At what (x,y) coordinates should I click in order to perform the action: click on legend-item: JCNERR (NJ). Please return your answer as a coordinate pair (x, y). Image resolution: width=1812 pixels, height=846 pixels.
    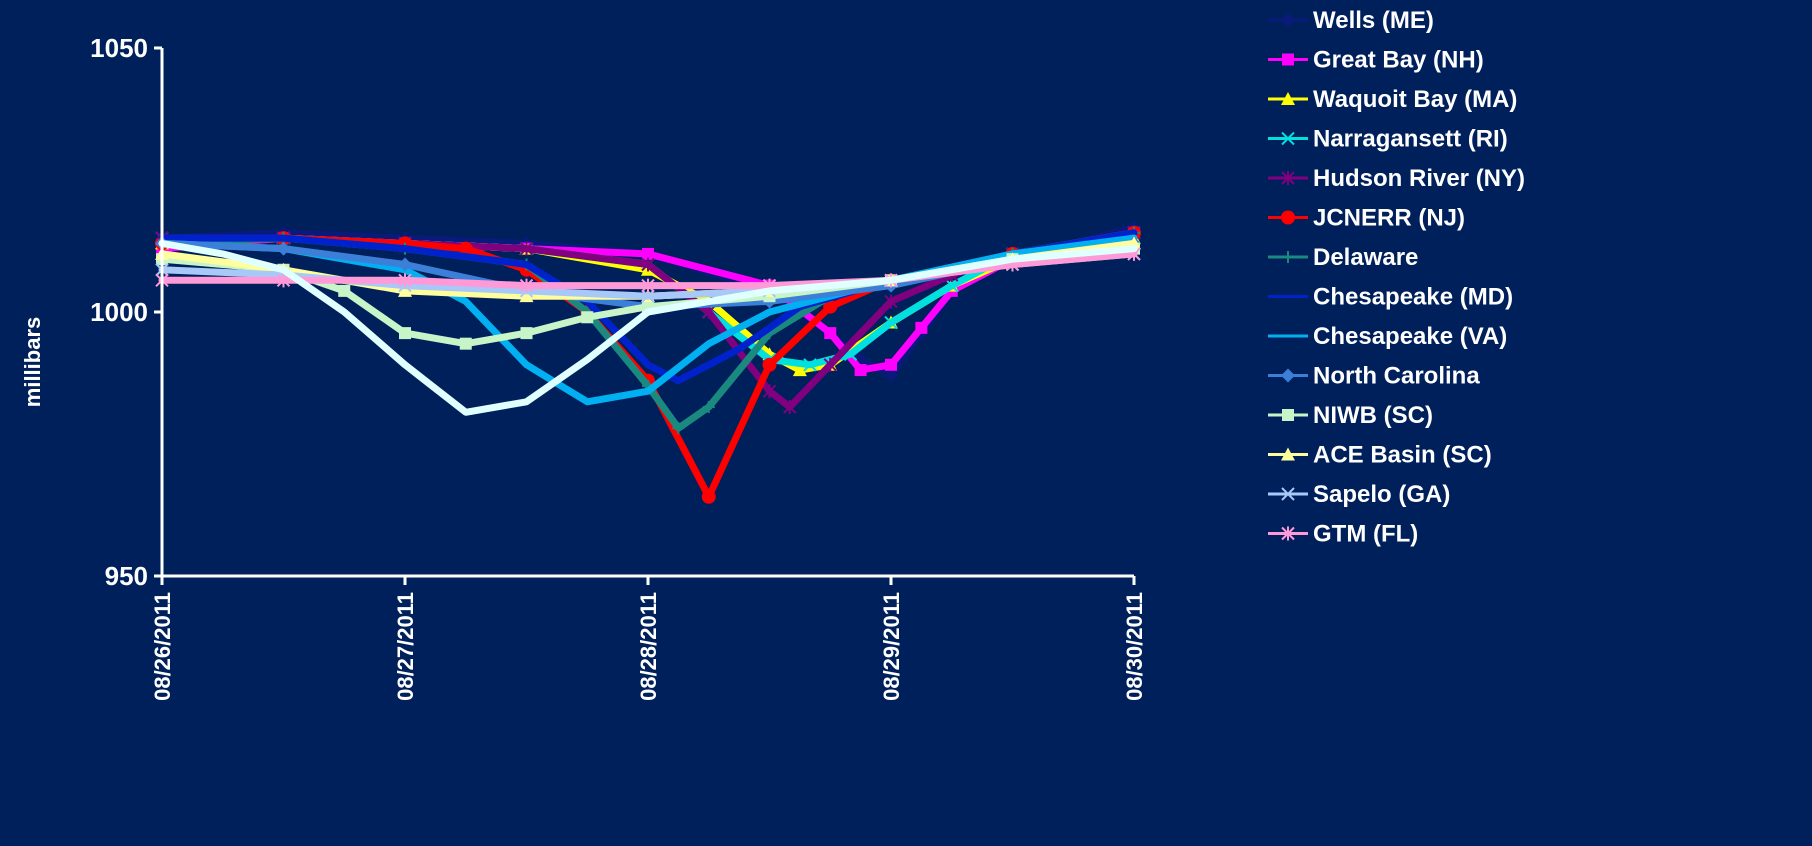
    Looking at the image, I should click on (1366, 218).